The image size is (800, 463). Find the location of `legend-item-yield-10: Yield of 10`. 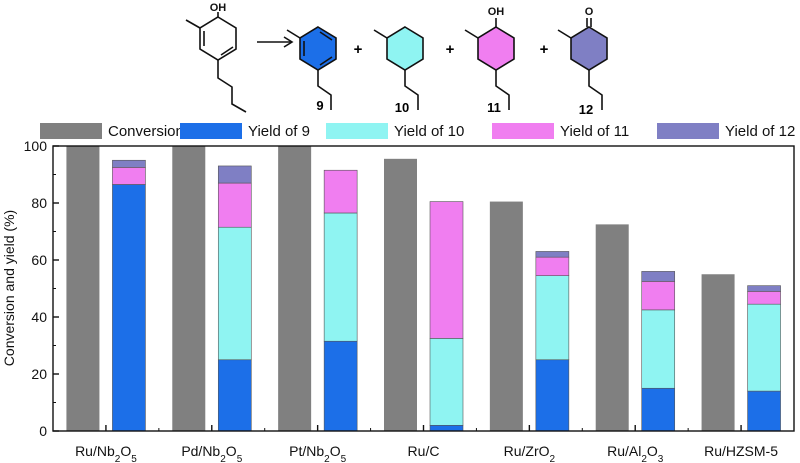

legend-item-yield-10: Yield of 10 is located at coordinates (395, 131).